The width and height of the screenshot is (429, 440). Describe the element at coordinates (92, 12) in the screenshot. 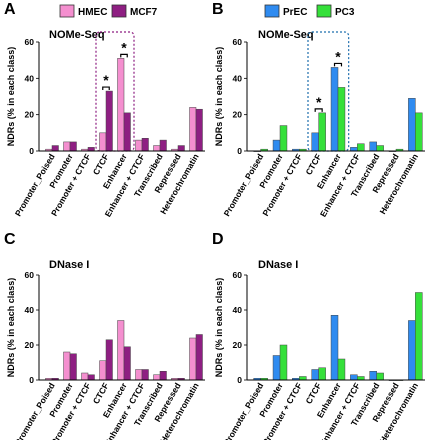

I see `legend-label: HMEC` at that location.